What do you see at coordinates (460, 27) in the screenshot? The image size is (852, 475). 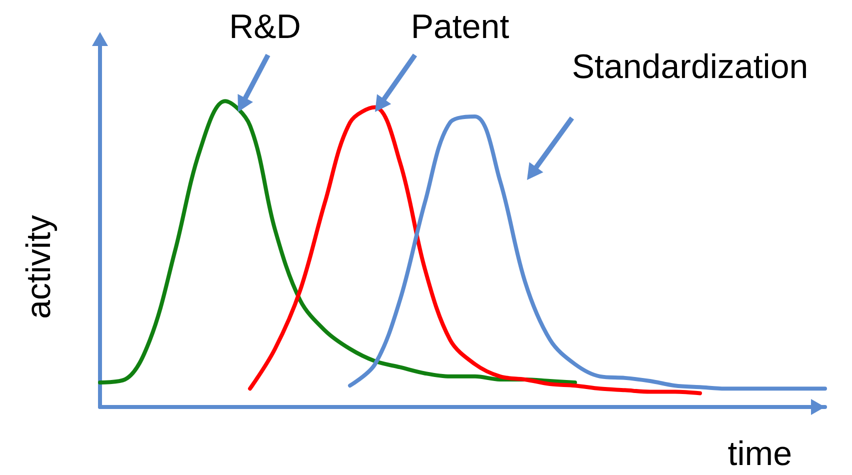 I see `text: Patent` at bounding box center [460, 27].